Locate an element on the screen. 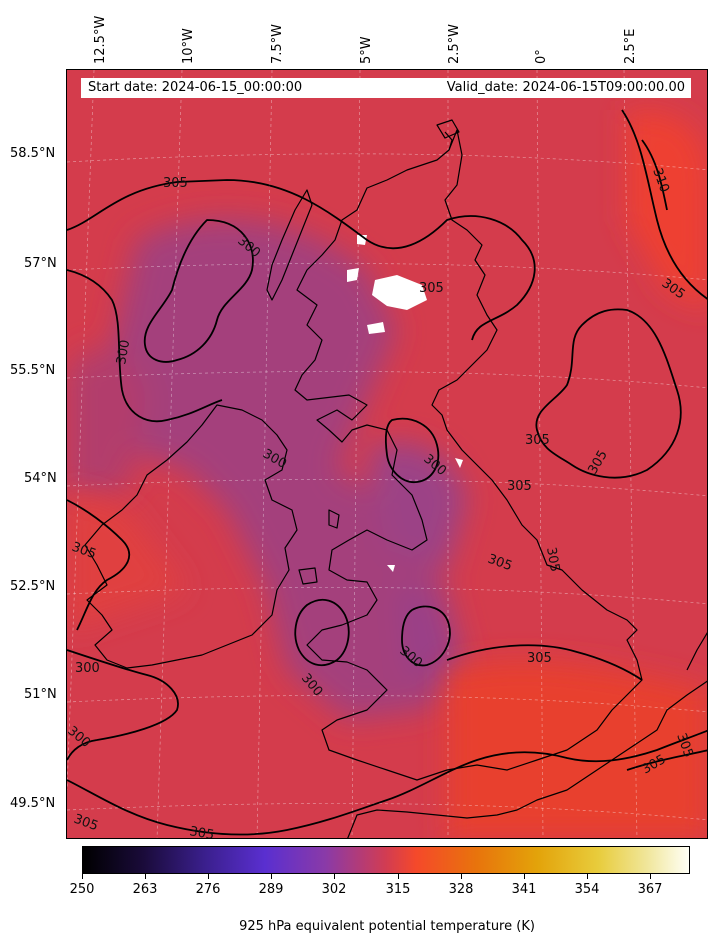 This screenshot has width=716, height=949. colorbar-label-263: 263 is located at coordinates (145, 889).